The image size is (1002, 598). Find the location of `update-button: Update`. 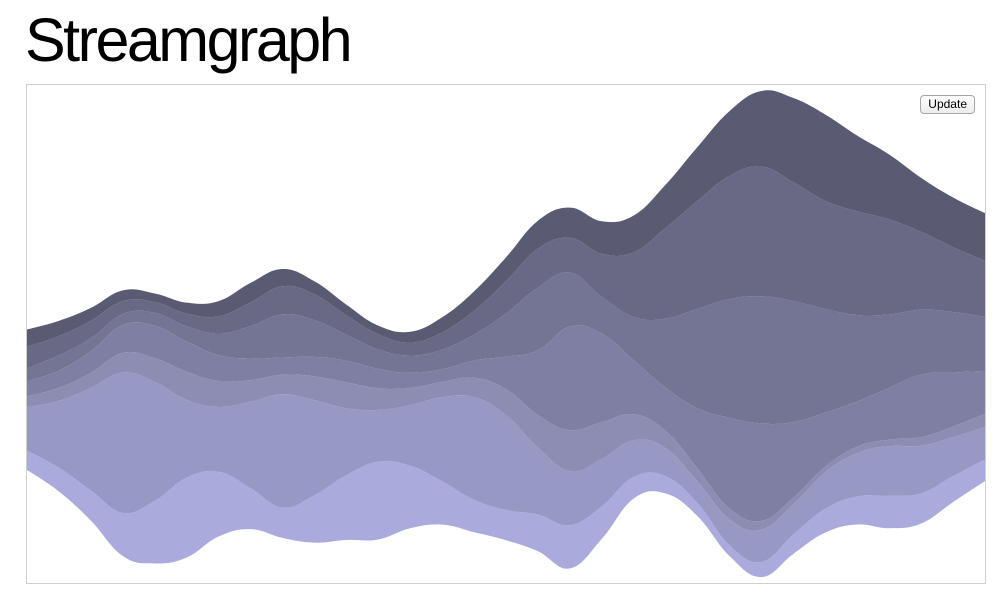

update-button: Update is located at coordinates (947, 104).